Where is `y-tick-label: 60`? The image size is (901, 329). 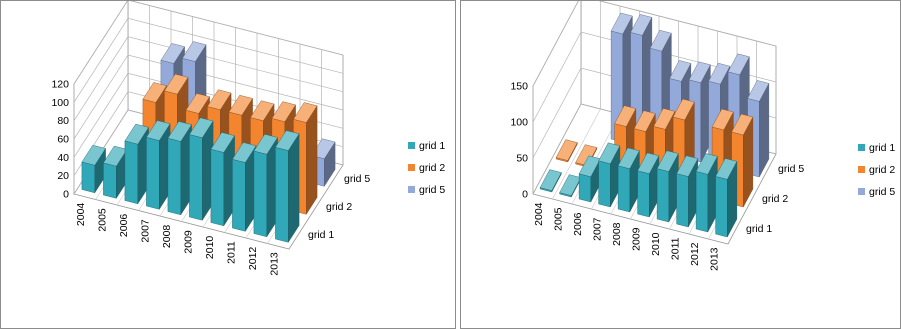
y-tick-label: 60 is located at coordinates (63, 140).